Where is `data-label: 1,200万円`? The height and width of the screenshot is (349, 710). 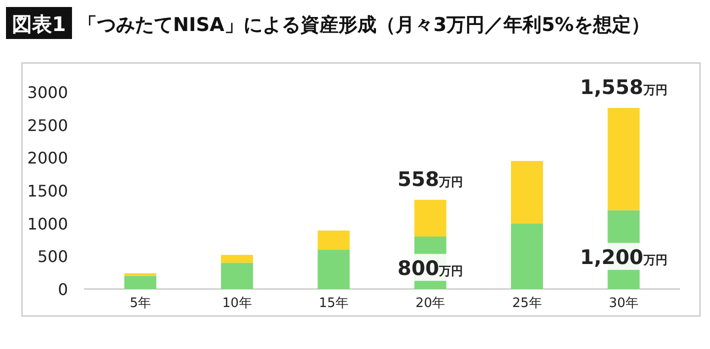
data-label: 1,200万円 is located at coordinates (624, 256).